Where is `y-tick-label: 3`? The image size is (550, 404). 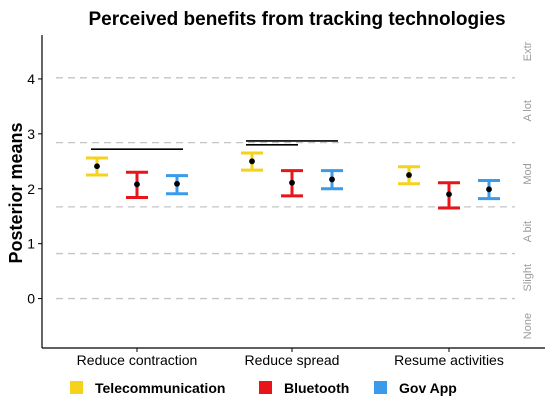 y-tick-label: 3 is located at coordinates (31, 134).